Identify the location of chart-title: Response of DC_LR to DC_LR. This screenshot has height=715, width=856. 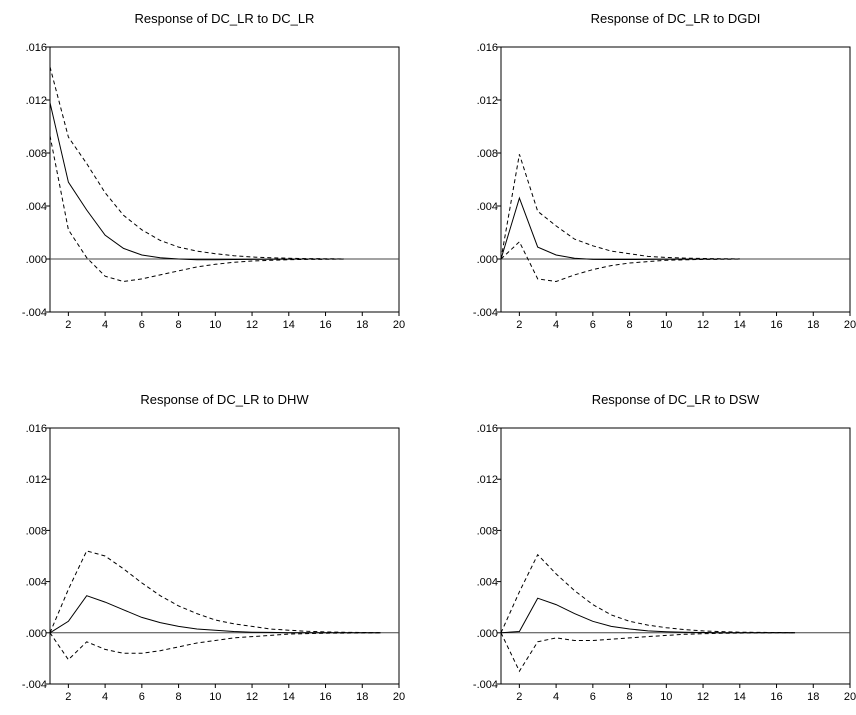
(225, 18).